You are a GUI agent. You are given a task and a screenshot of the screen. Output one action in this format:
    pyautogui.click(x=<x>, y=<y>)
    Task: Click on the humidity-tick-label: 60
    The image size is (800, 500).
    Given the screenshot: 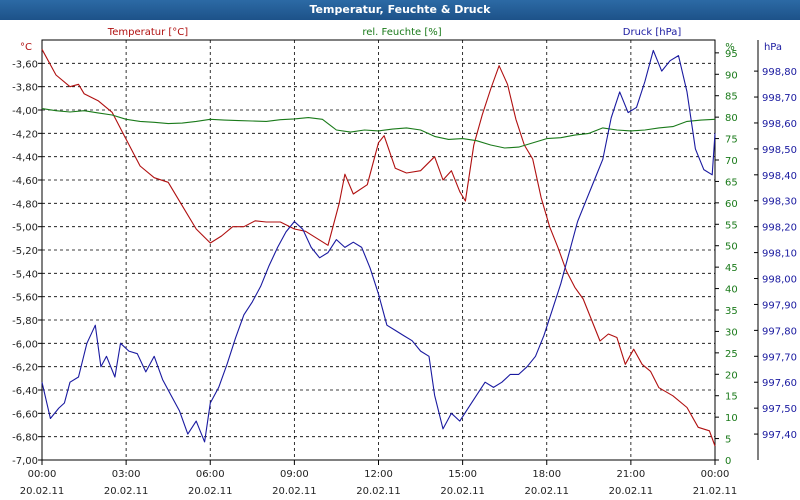 What is the action you would take?
    pyautogui.click(x=731, y=204)
    